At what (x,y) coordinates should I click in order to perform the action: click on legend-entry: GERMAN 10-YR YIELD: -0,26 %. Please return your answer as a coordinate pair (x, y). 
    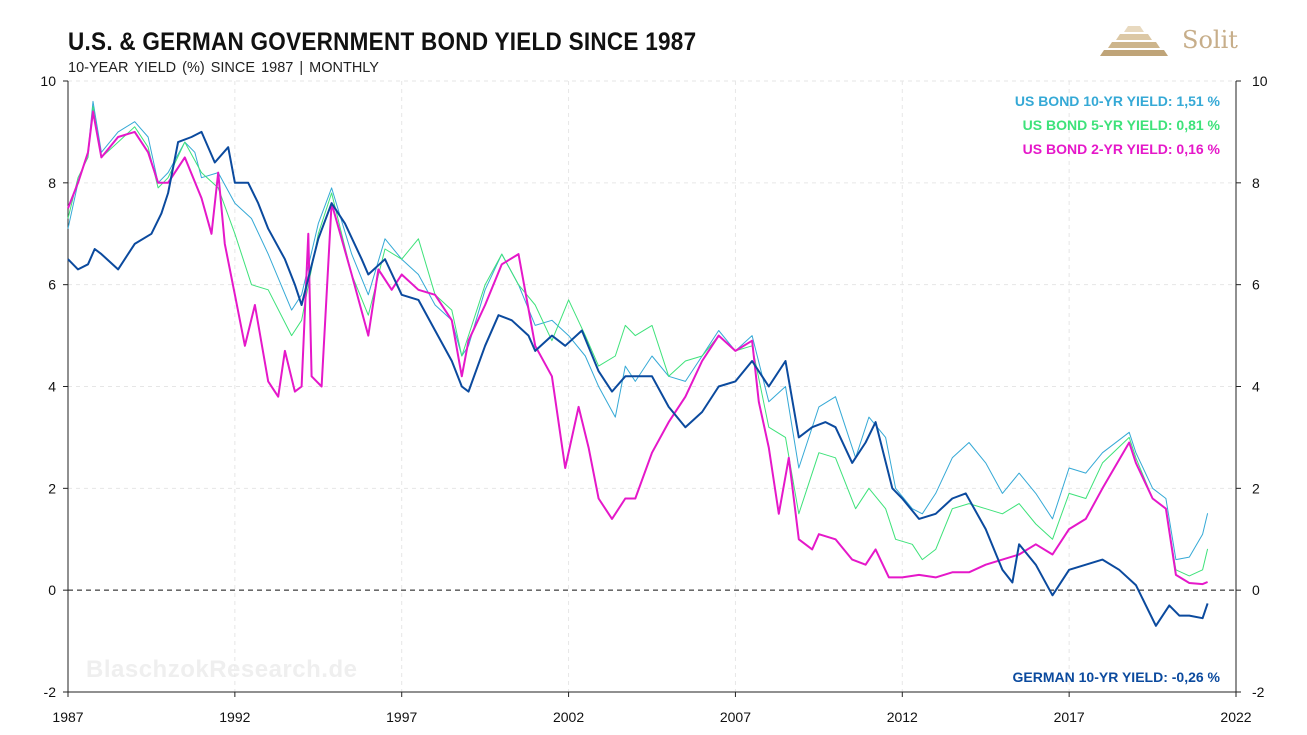
    Looking at the image, I should click on (1117, 677).